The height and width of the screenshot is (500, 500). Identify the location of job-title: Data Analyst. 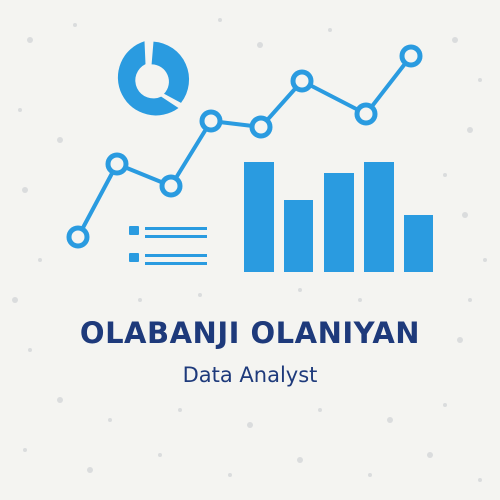
(250, 375).